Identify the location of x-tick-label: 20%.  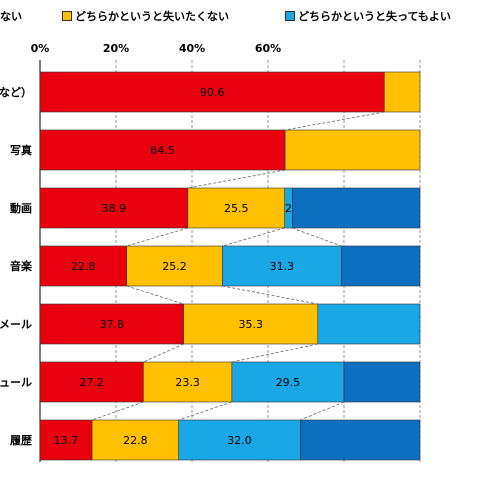
(116, 48).